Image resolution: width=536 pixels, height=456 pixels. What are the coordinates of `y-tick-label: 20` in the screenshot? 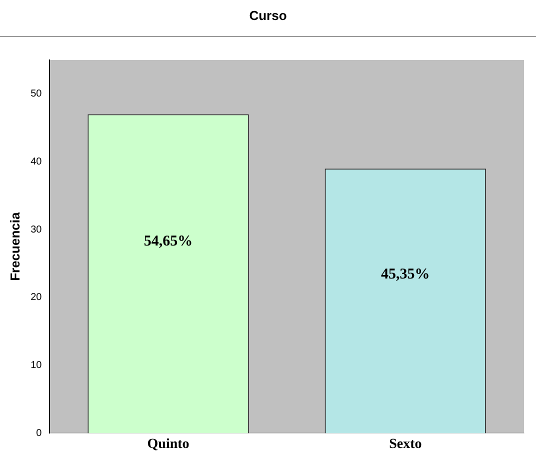 It's located at (36, 298).